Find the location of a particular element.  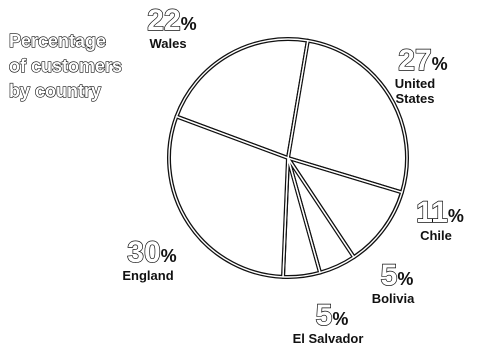

slice-label-united-states: 27%United States is located at coordinates (421, 74).